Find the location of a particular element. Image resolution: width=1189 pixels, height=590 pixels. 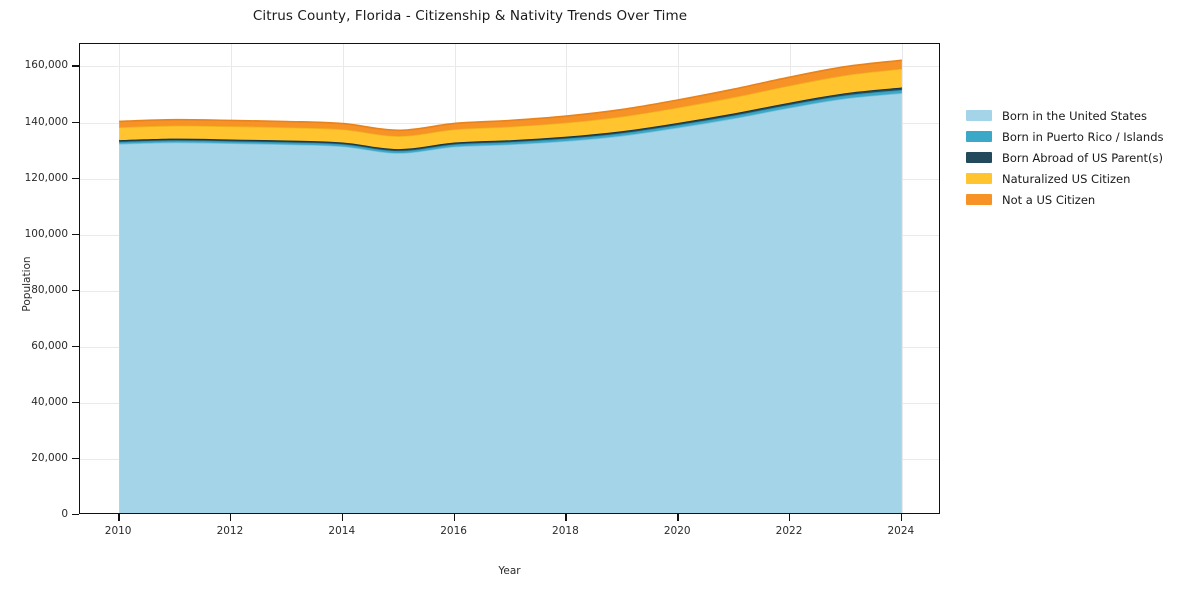

legend-item-label: Naturalized US Citizen is located at coordinates (1066, 178).